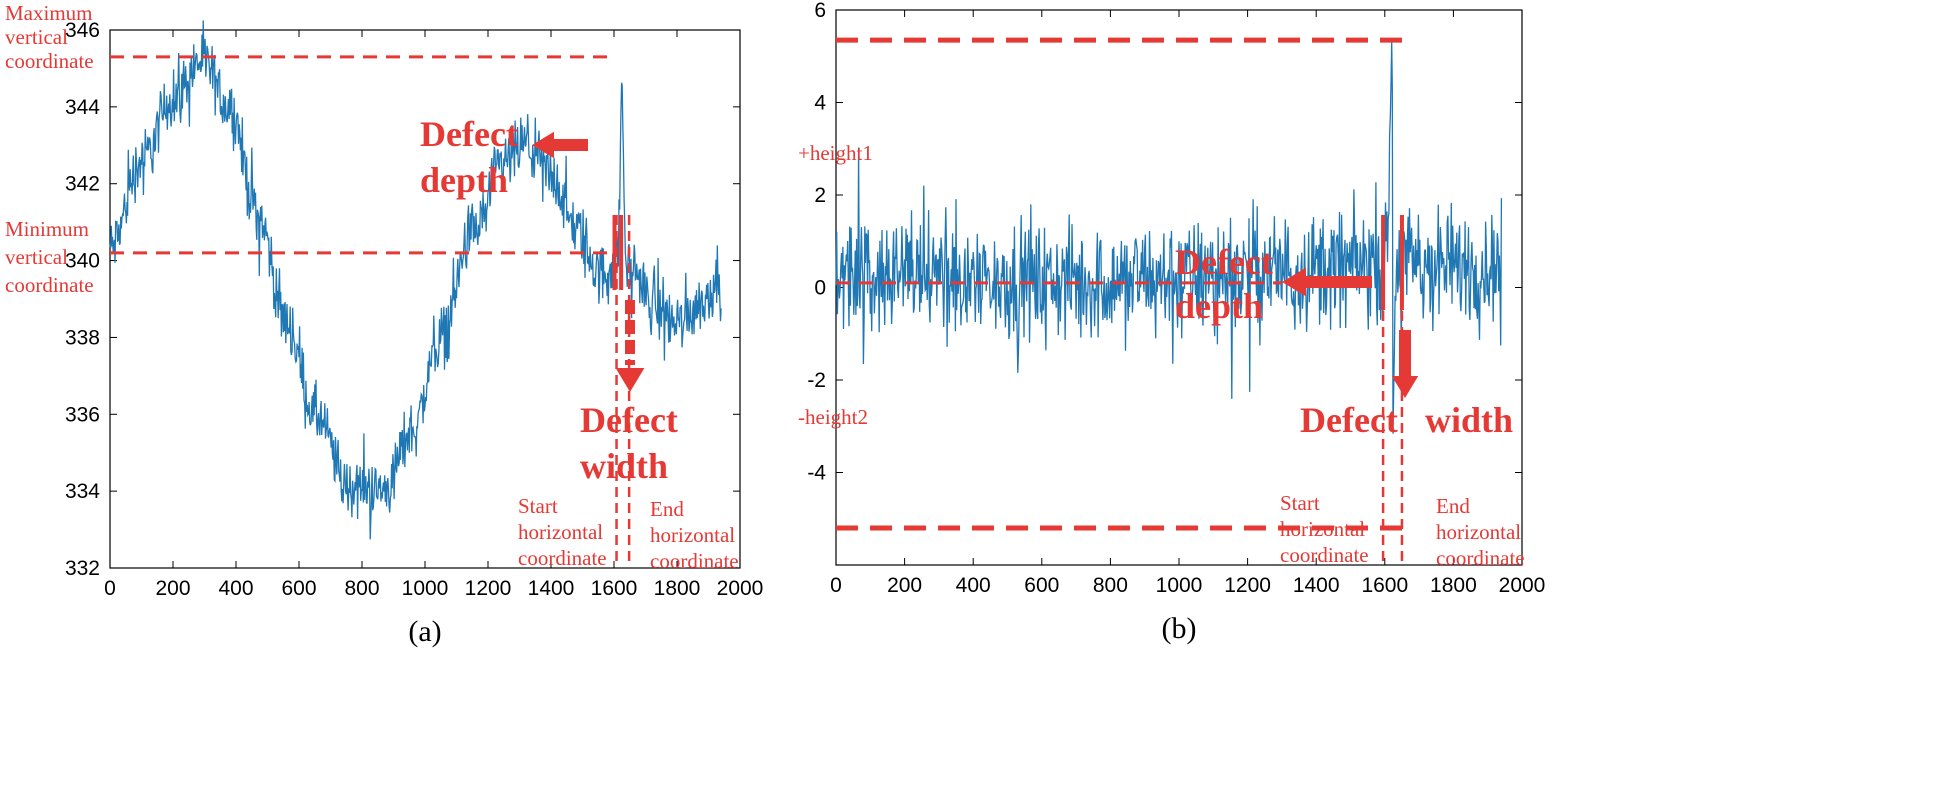 The width and height of the screenshot is (1945, 808). Describe the element at coordinates (820, 11) in the screenshot. I see `y-tick-label: 6` at that location.